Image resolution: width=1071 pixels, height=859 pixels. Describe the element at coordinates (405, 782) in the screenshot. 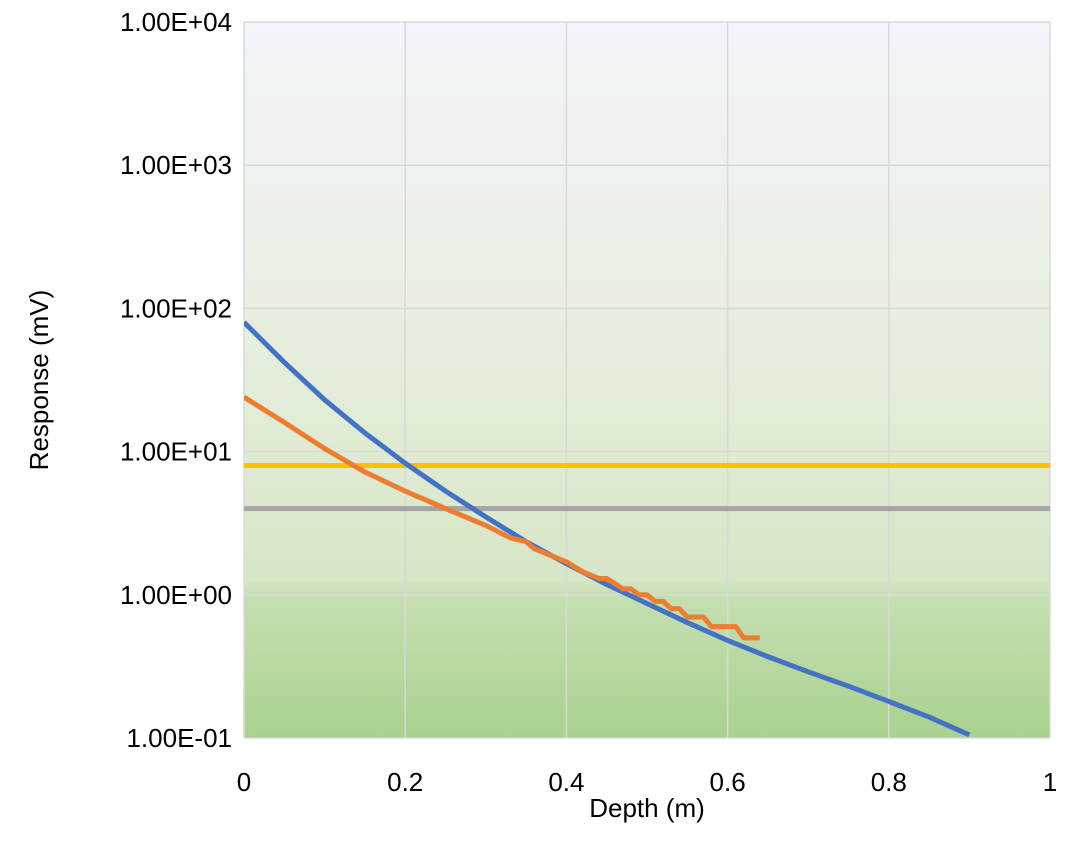

I see `x-tick-label: 0.2` at that location.